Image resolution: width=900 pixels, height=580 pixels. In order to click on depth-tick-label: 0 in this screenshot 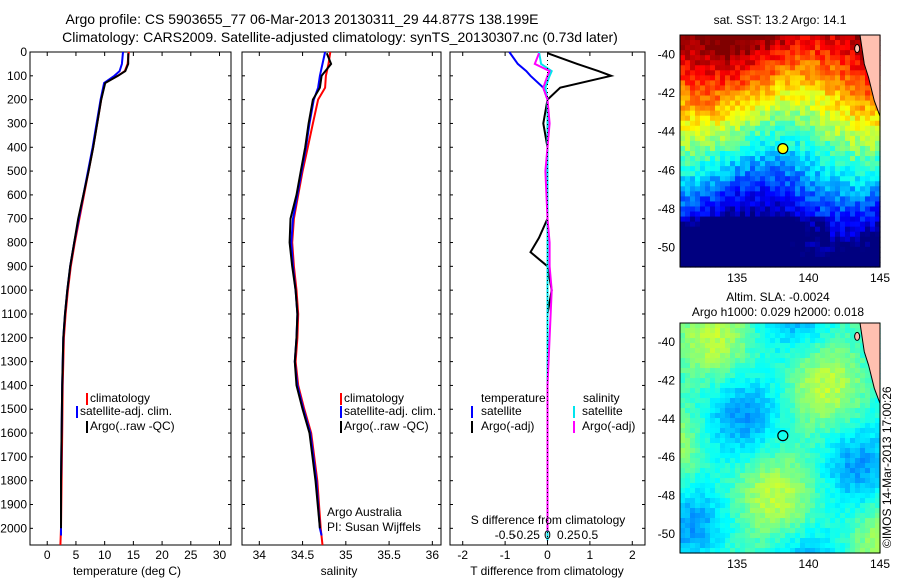, I will do `click(23, 52)`.